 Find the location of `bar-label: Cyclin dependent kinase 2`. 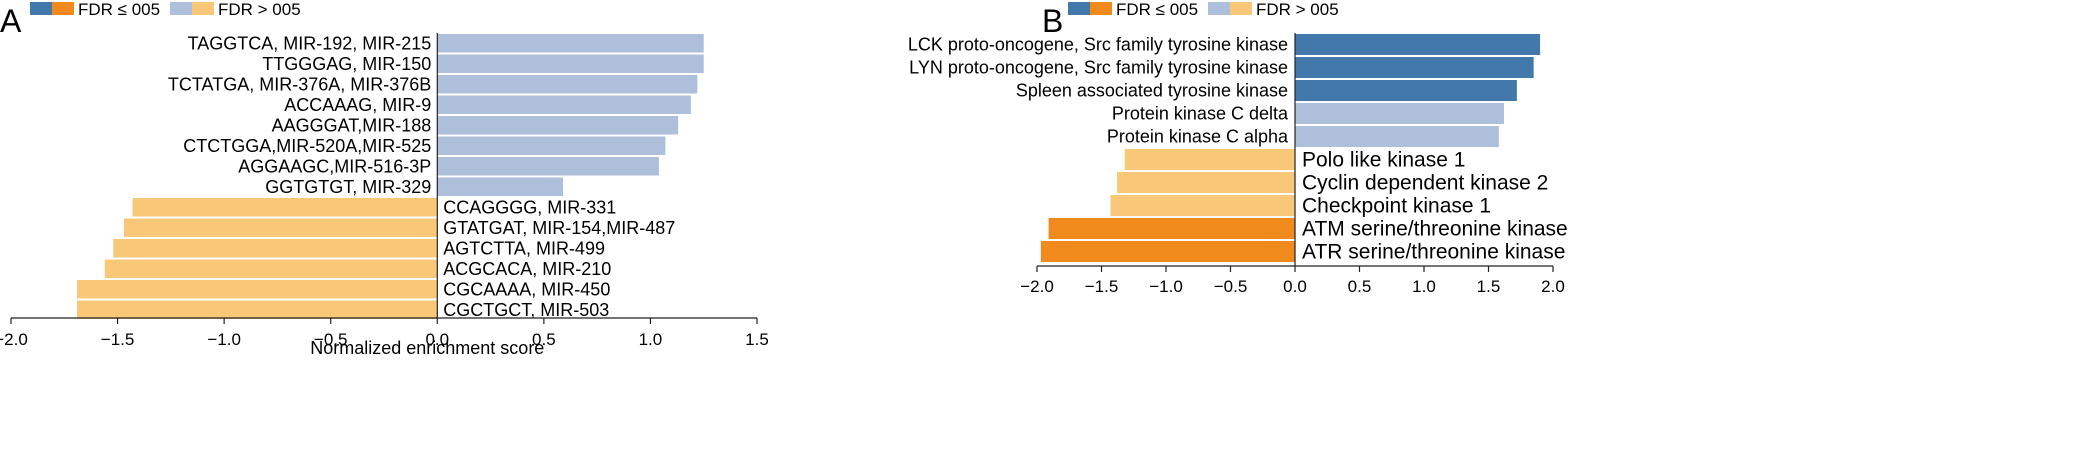

bar-label: Cyclin dependent kinase 2 is located at coordinates (1425, 183).